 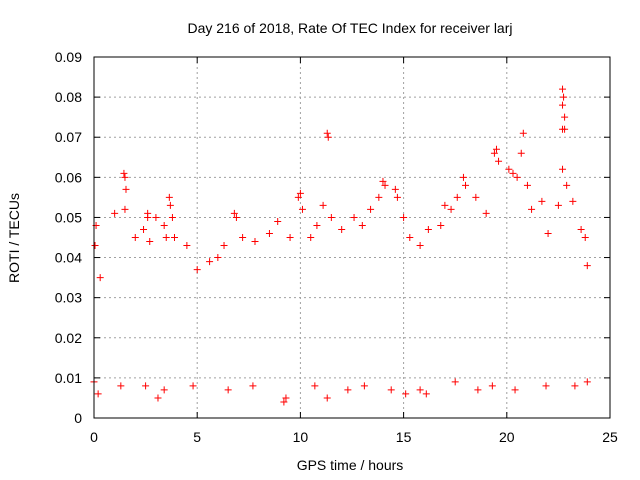 I want to click on x-tick-label: 10, so click(x=301, y=437).